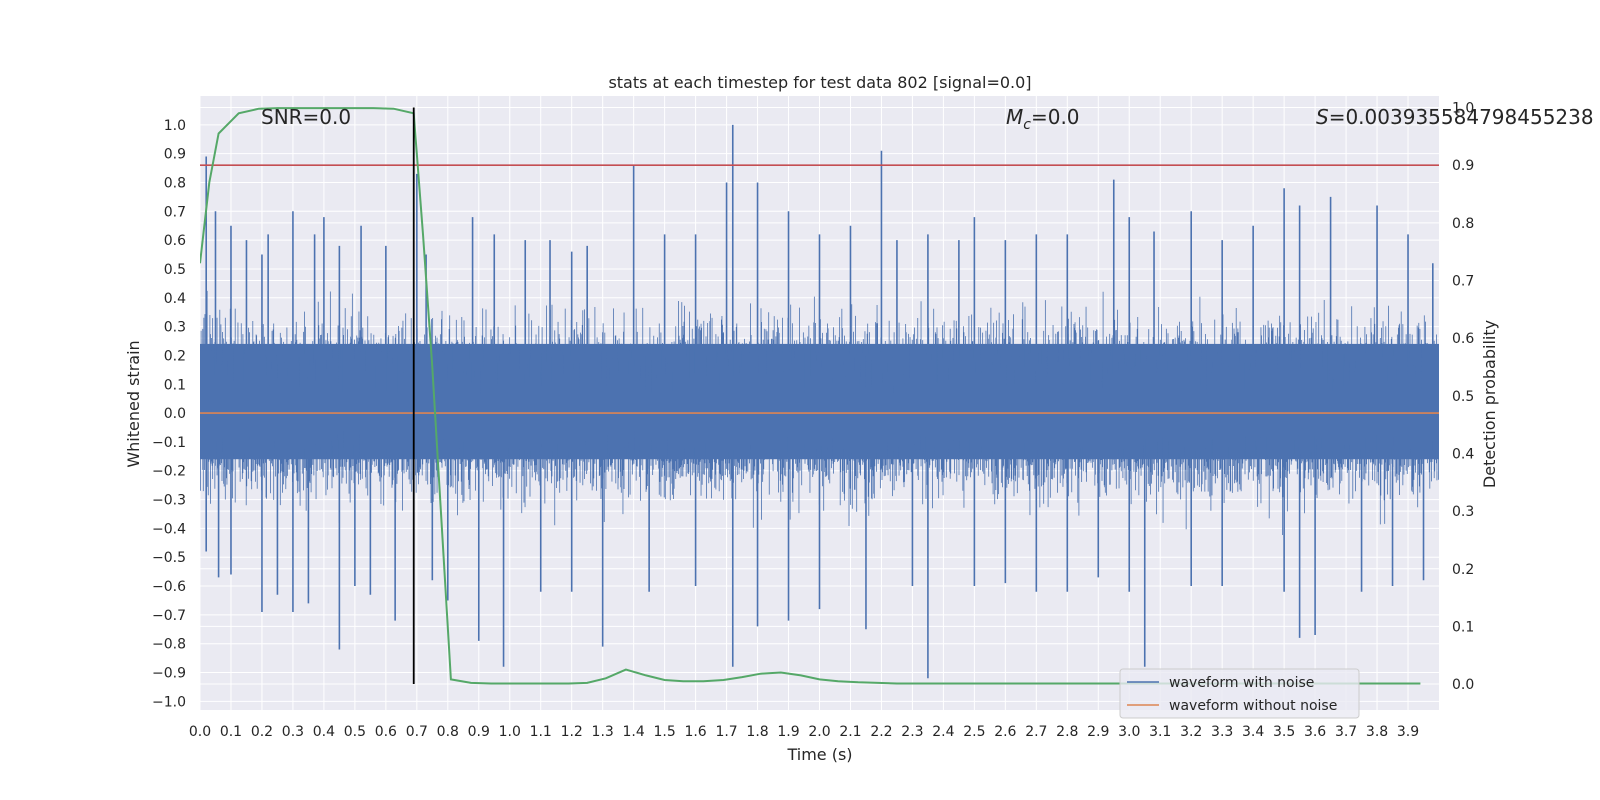 The width and height of the screenshot is (1600, 800). I want to click on y-tick-label: 1.0, so click(175, 126).